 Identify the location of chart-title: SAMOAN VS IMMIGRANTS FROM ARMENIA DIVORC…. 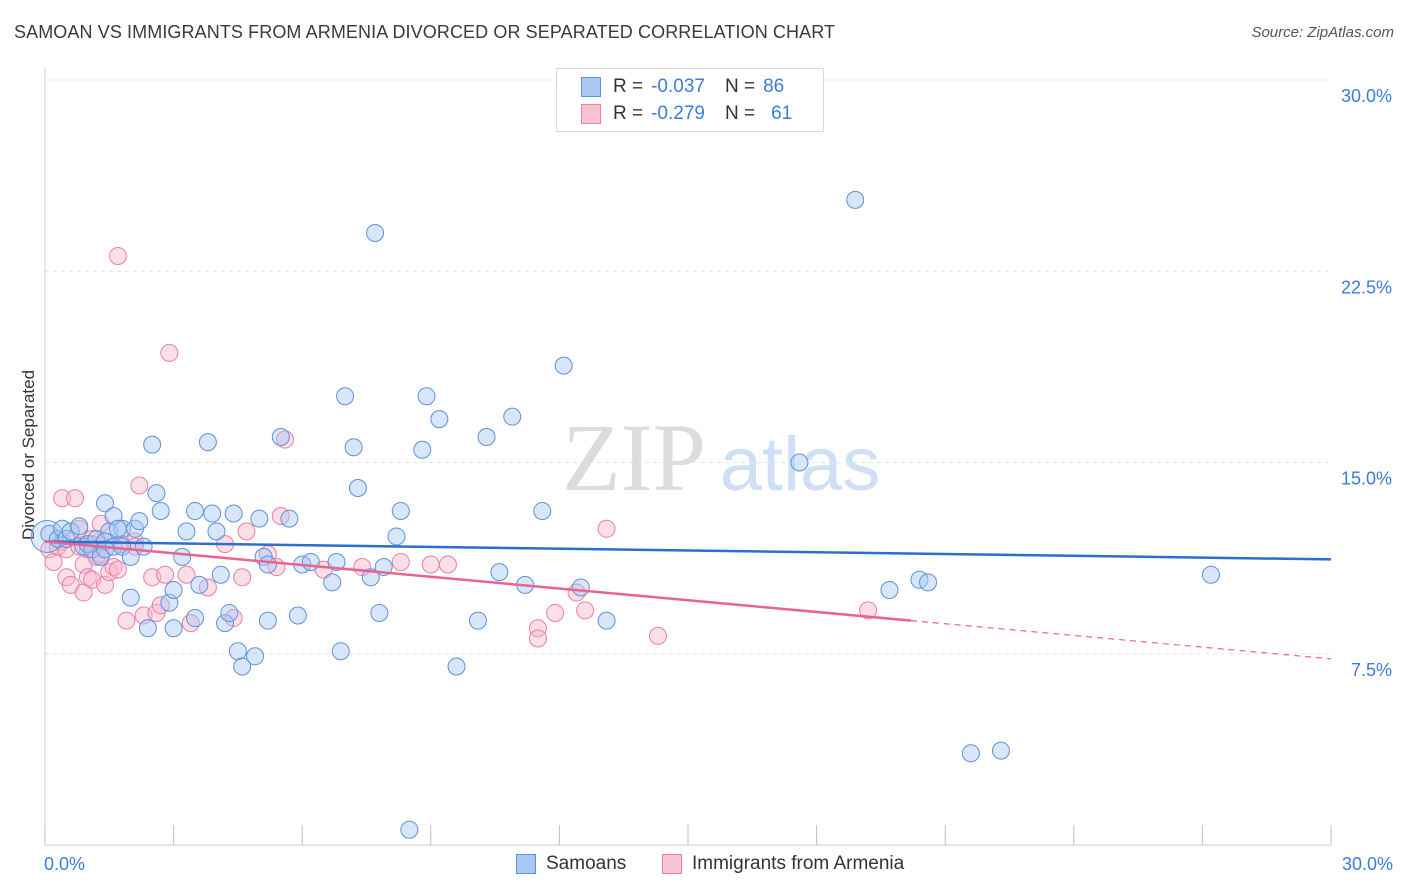
(425, 32).